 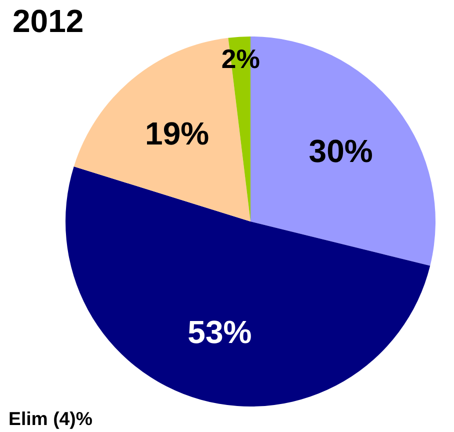 I want to click on chart-title: 2012, so click(x=48, y=21).